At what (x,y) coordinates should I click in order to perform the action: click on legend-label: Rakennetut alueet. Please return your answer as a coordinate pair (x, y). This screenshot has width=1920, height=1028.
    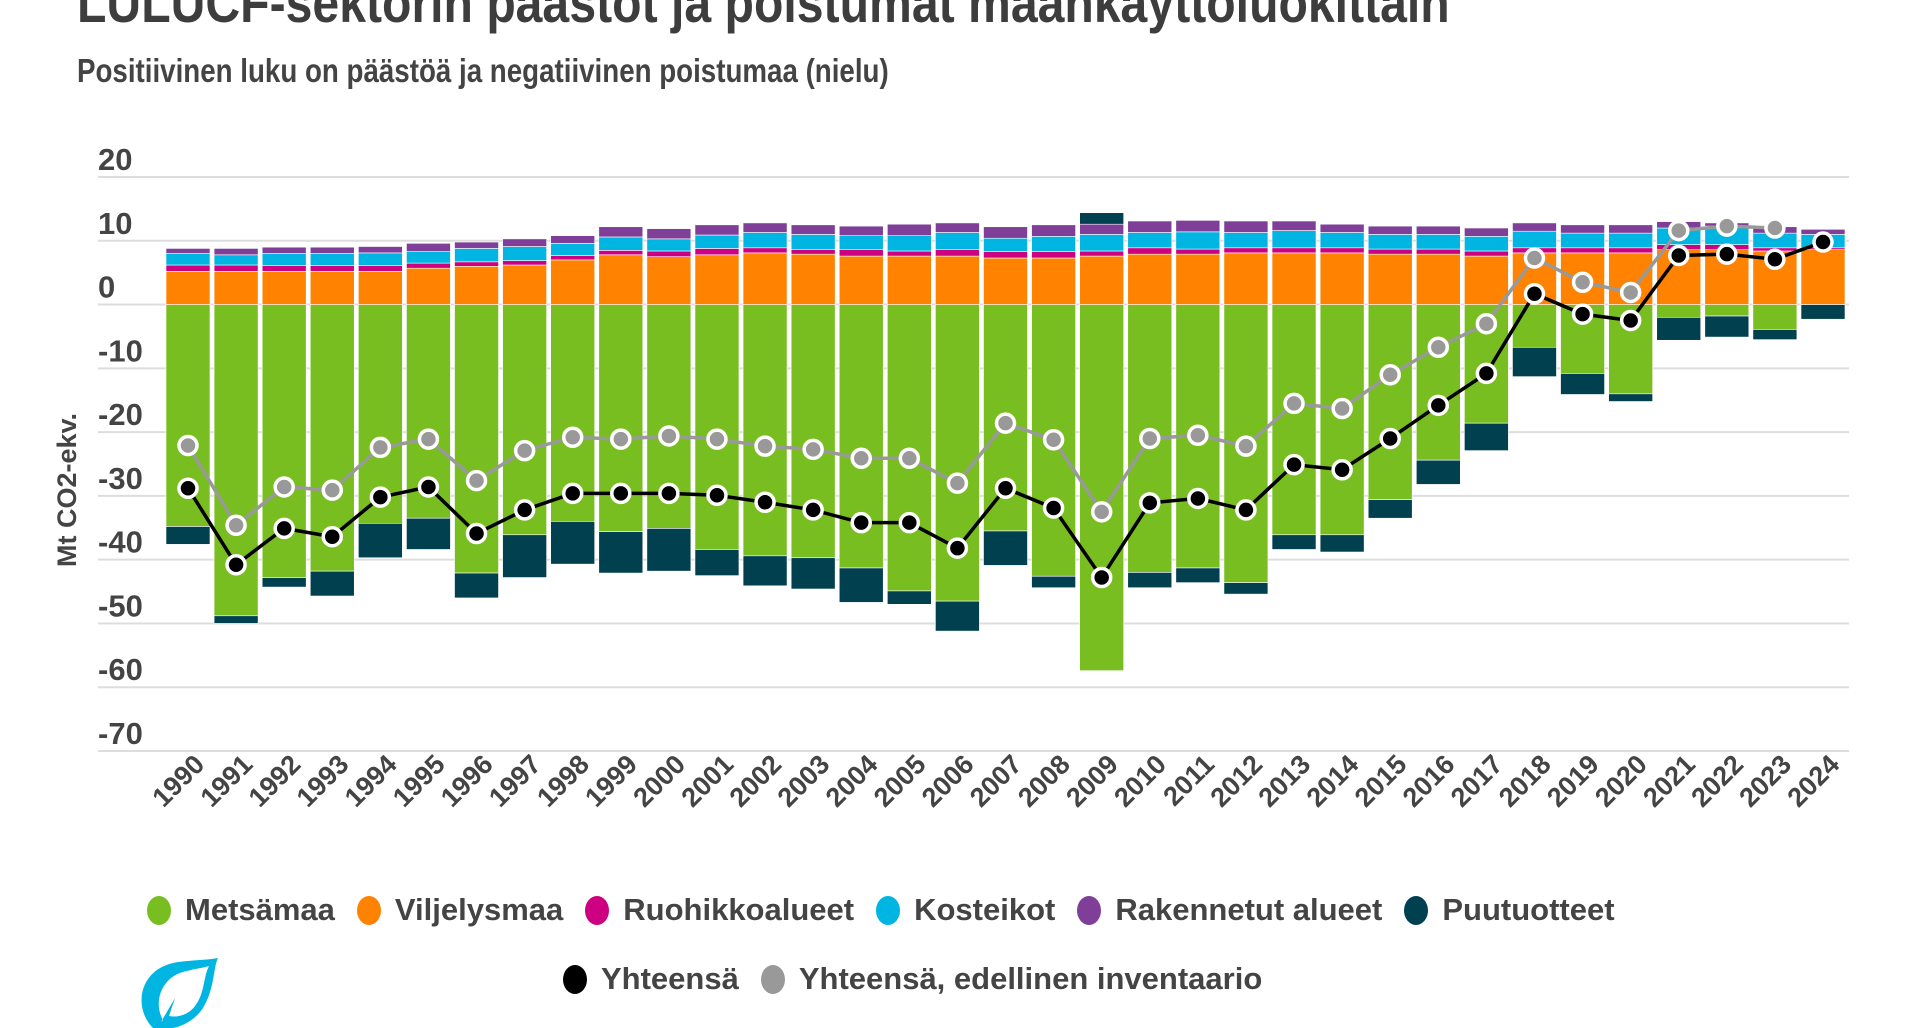
    Looking at the image, I should click on (1249, 909).